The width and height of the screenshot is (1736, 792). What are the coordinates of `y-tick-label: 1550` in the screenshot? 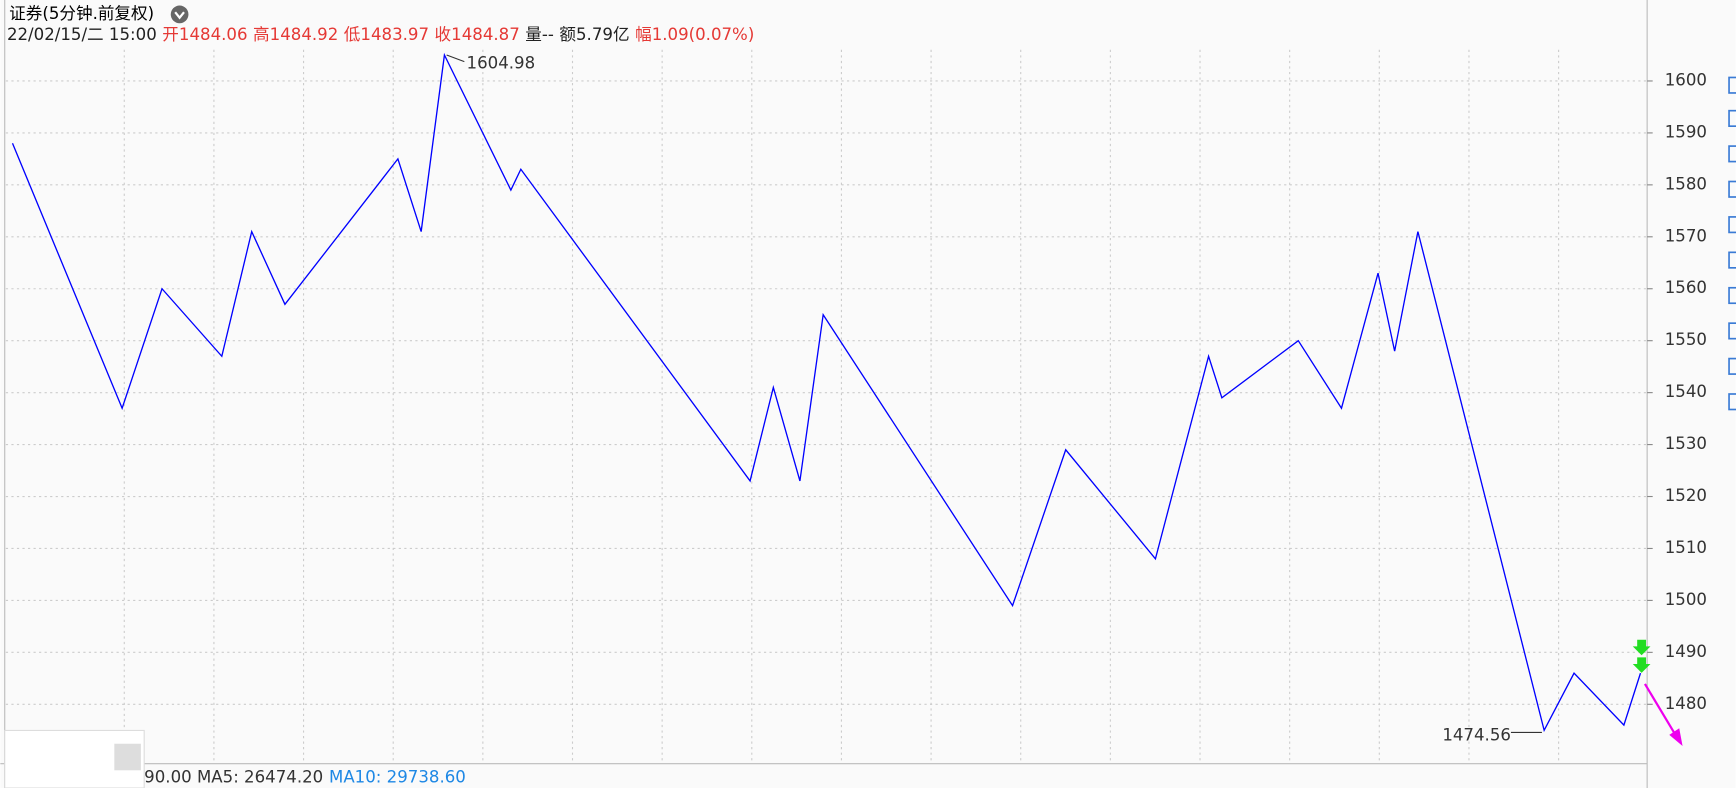 It's located at (1686, 339).